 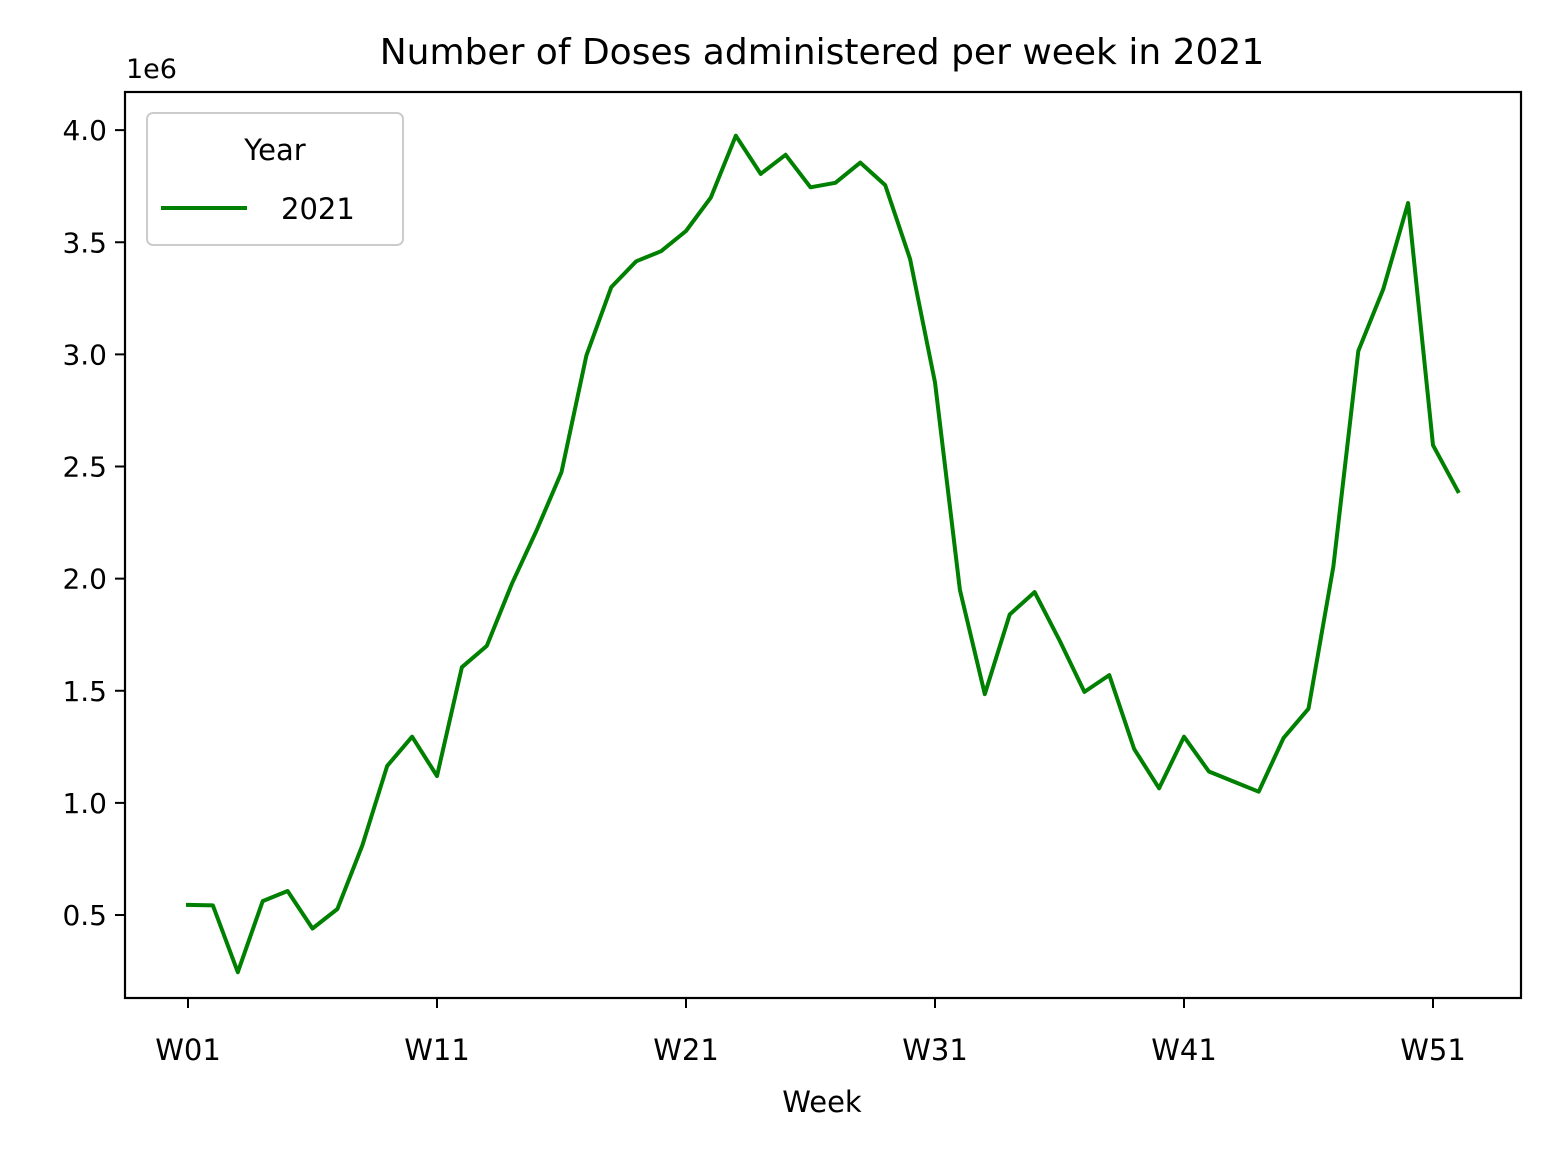 What do you see at coordinates (84, 354) in the screenshot?
I see `y-tick-label: 3.0` at bounding box center [84, 354].